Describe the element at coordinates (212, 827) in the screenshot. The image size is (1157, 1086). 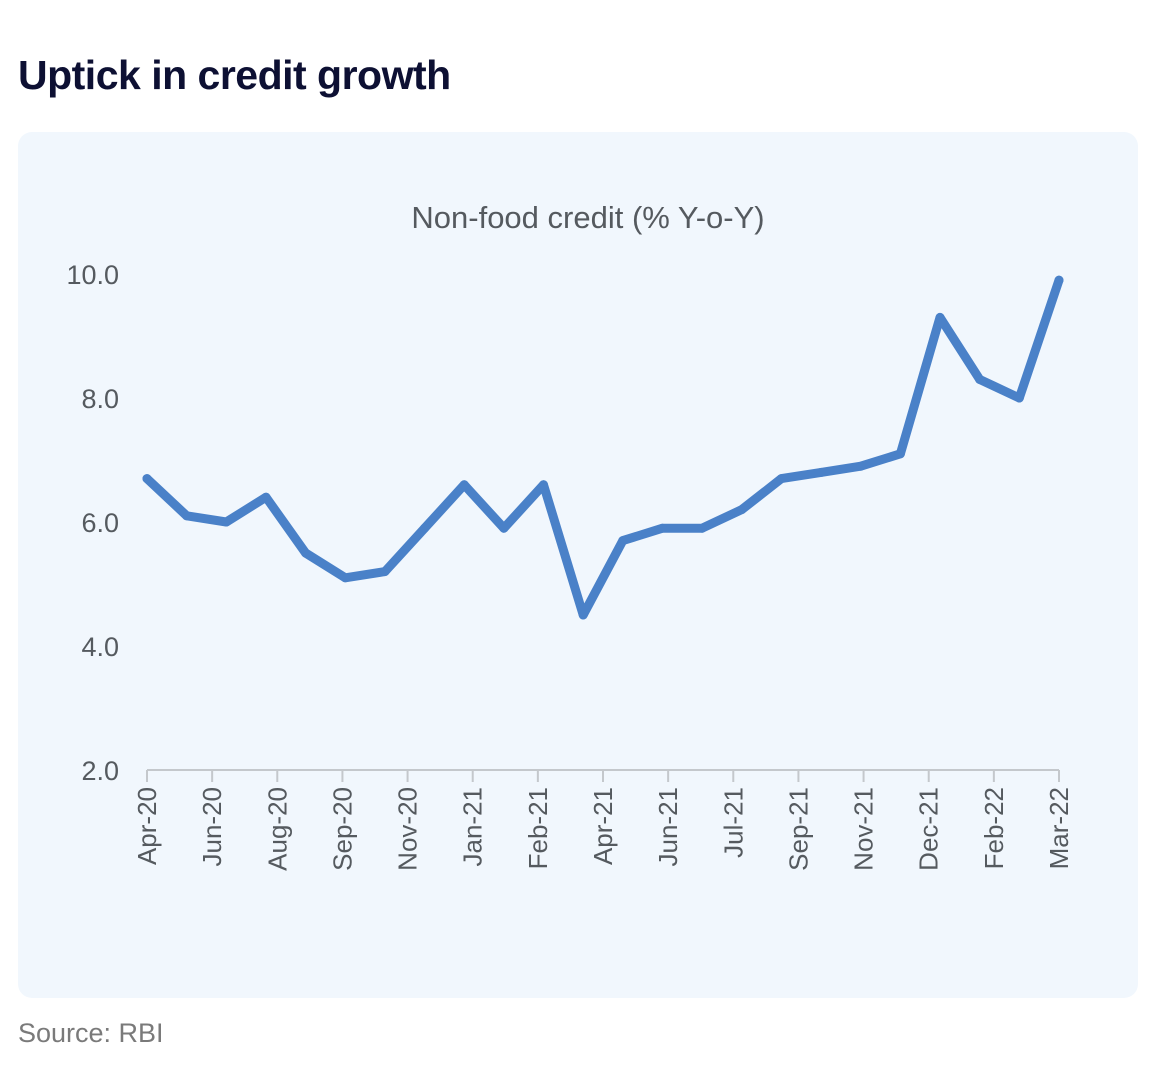
I see `x-tick-label: Jun-20` at that location.